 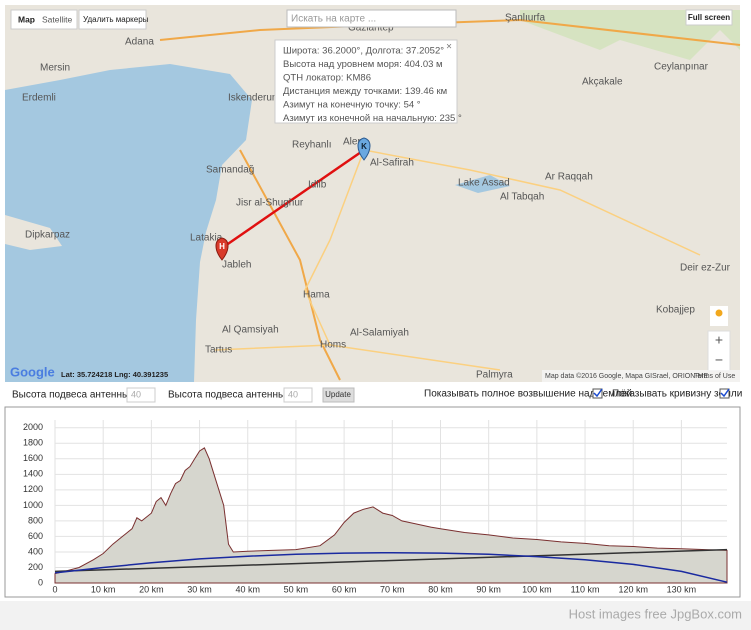 What do you see at coordinates (488, 589) in the screenshot?
I see `x-tick-label: 90 km` at bounding box center [488, 589].